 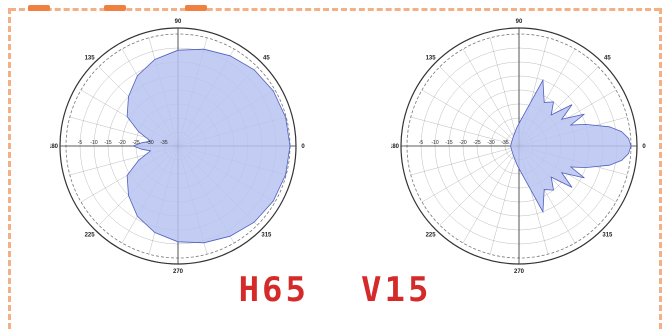 What do you see at coordinates (273, 290) in the screenshot?
I see `horizontal-beamwidth-label: H65` at bounding box center [273, 290].